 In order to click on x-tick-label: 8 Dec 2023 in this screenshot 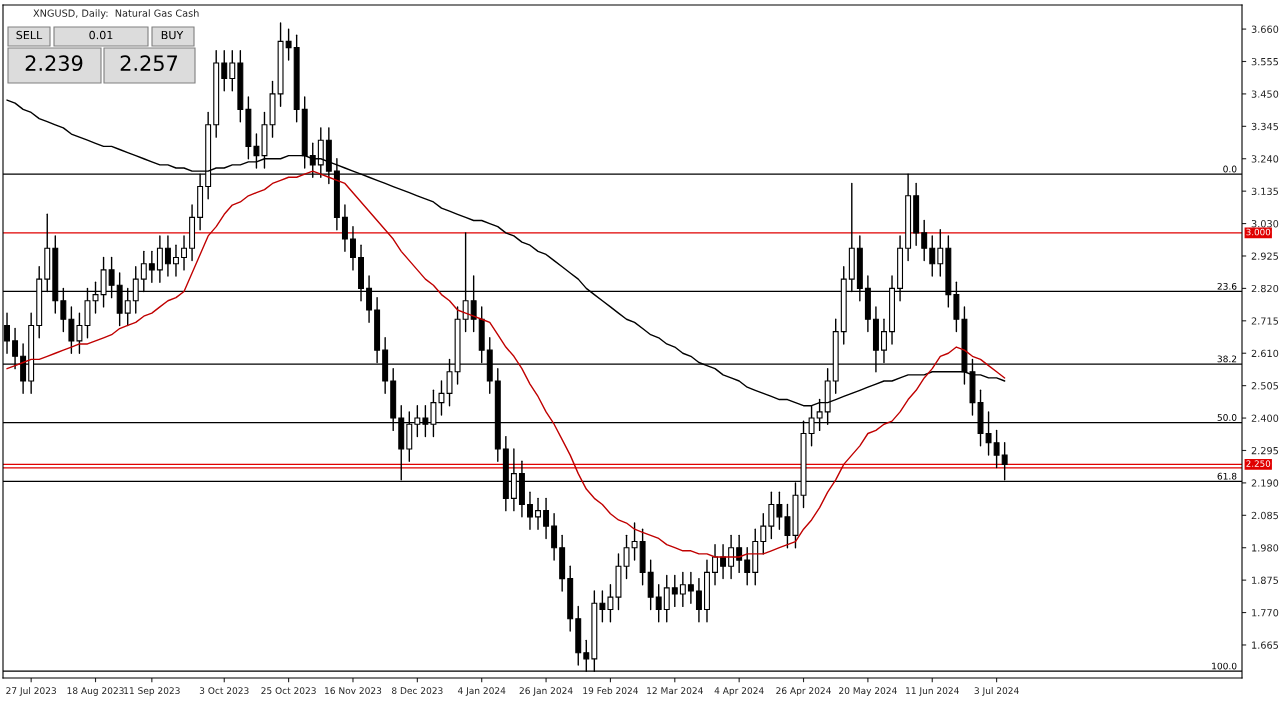, I will do `click(417, 691)`.